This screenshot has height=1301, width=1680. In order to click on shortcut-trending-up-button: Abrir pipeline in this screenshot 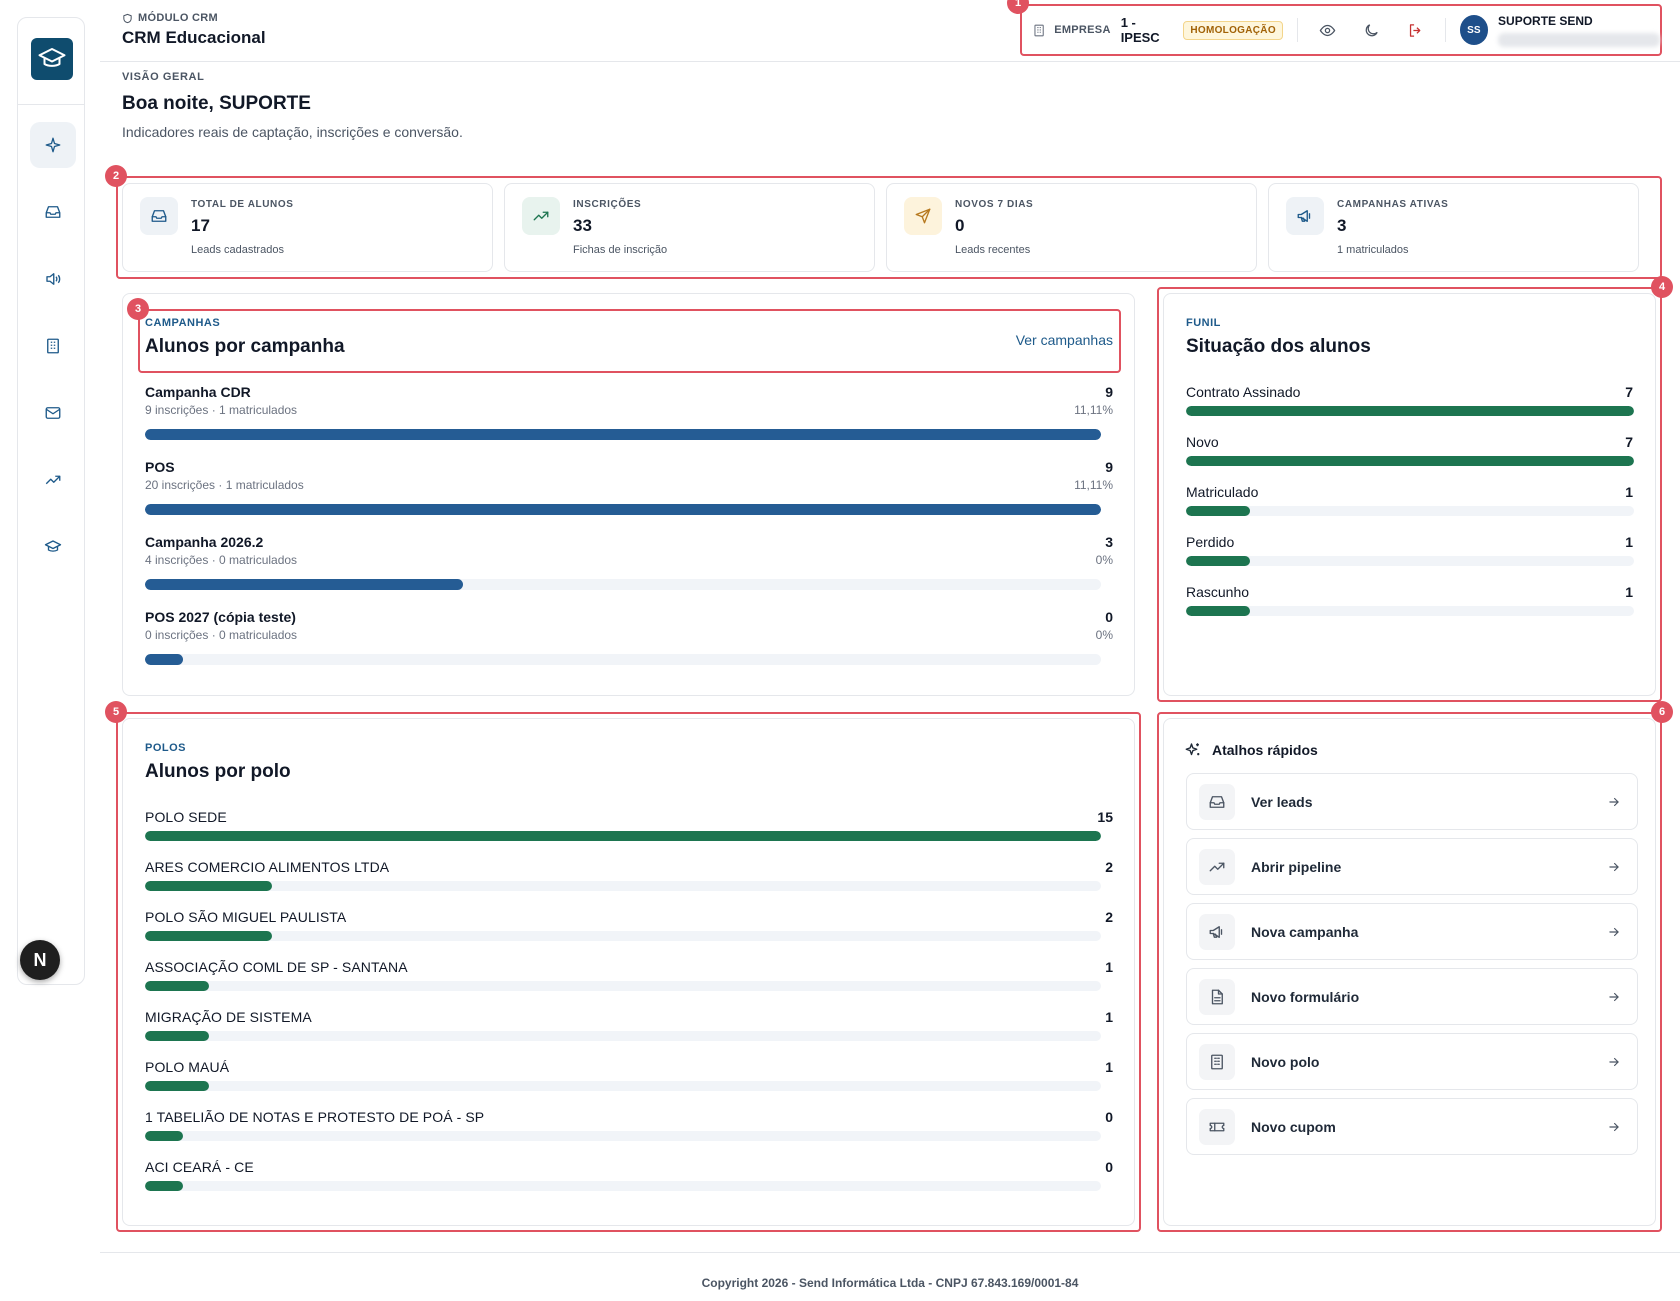, I will do `click(1412, 866)`.